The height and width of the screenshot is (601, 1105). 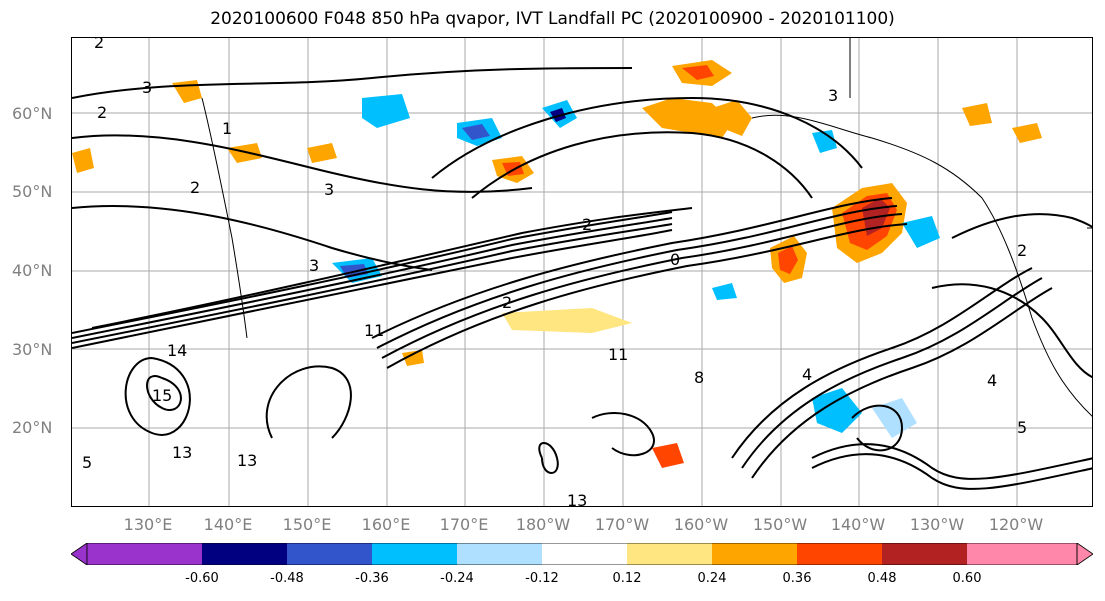 What do you see at coordinates (386, 524) in the screenshot?
I see `lon-label-160e: 160°E` at bounding box center [386, 524].